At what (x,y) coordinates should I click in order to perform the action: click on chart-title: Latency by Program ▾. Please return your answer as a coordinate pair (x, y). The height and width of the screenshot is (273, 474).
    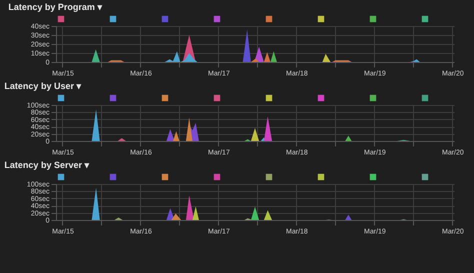
    Looking at the image, I should click on (55, 7).